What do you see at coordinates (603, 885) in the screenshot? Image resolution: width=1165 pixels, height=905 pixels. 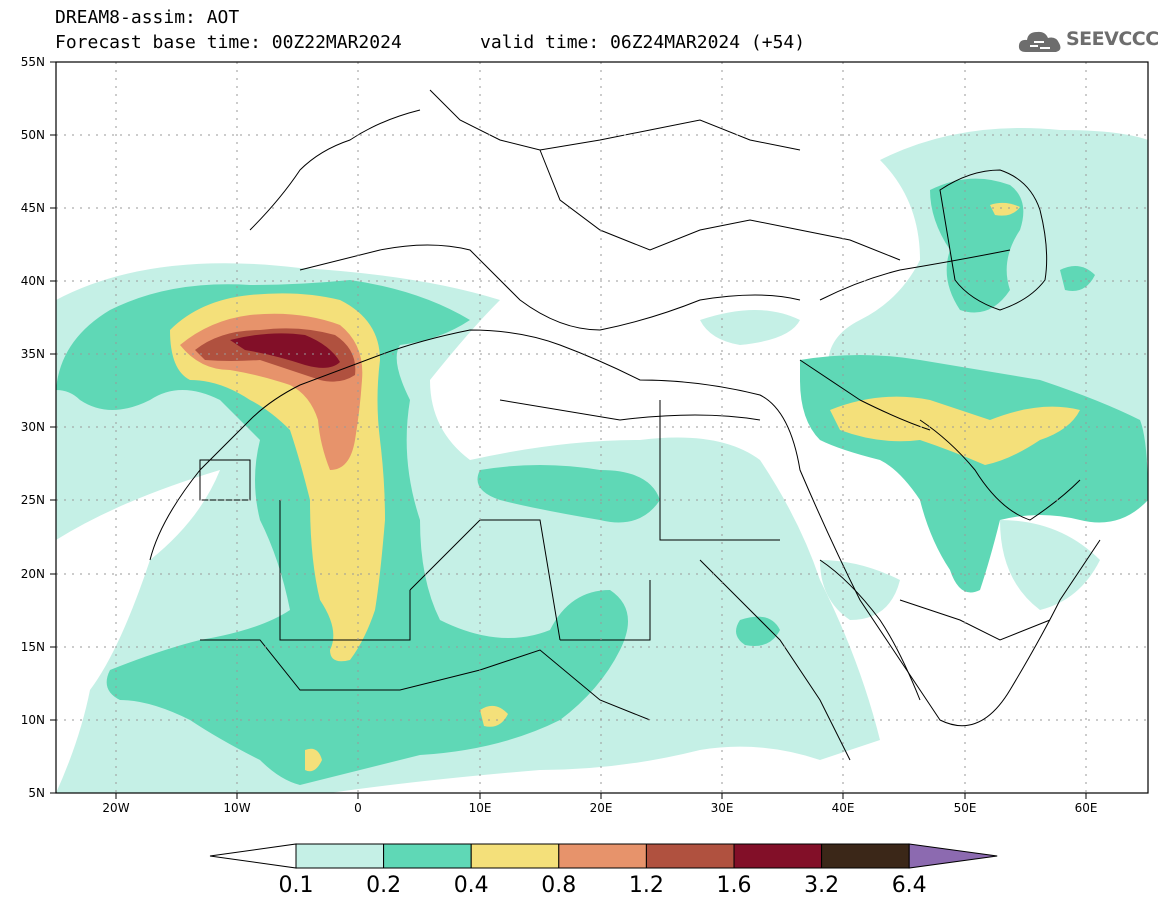 I see `colorbar-labels: 0.1 0.2 0.4 0.8 1.2 1.6 3.2 6.4` at bounding box center [603, 885].